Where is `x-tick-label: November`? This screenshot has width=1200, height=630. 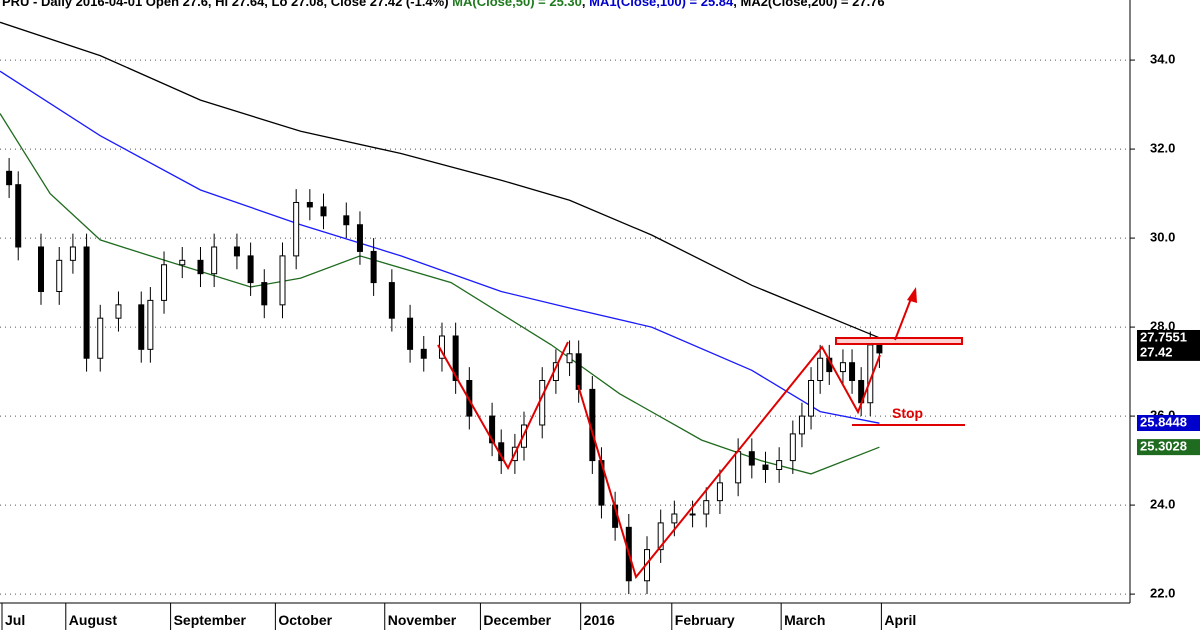
x-tick-label: November is located at coordinates (422, 620).